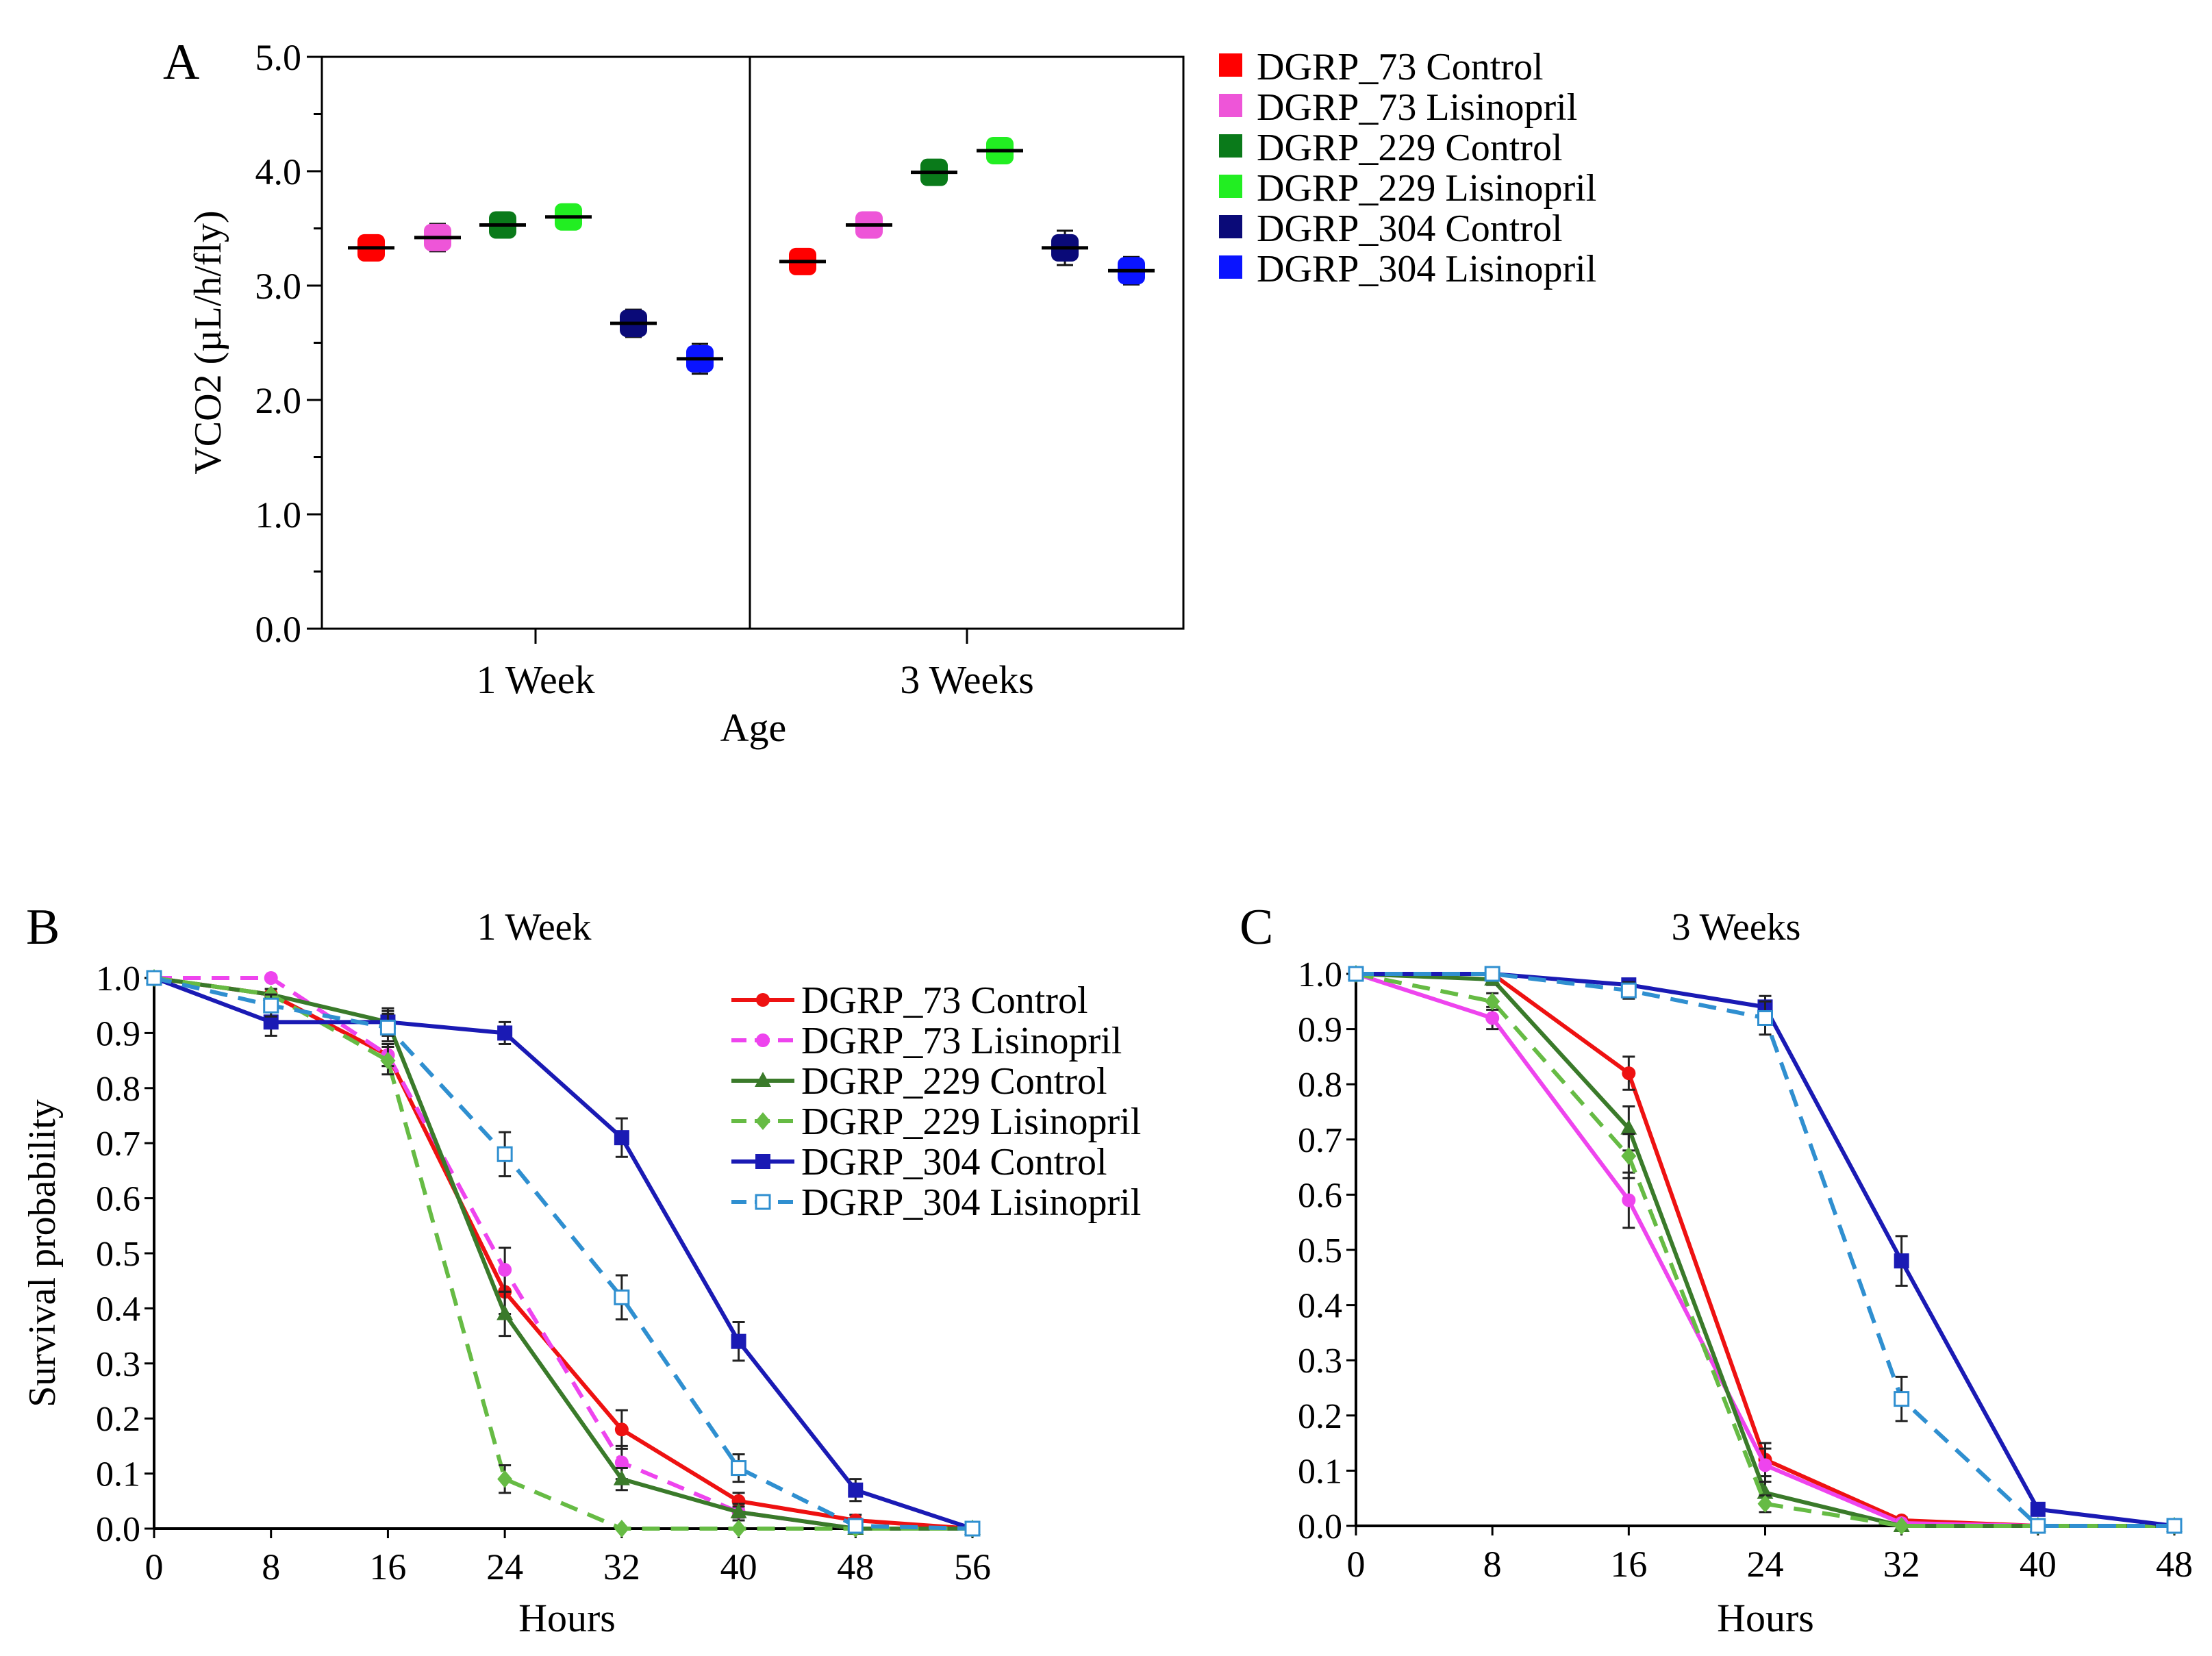 Image resolution: width=2212 pixels, height=1656 pixels. Describe the element at coordinates (1000, 150) in the screenshot. I see `point-dgrp-229-lisinopril-3-weeks` at that location.